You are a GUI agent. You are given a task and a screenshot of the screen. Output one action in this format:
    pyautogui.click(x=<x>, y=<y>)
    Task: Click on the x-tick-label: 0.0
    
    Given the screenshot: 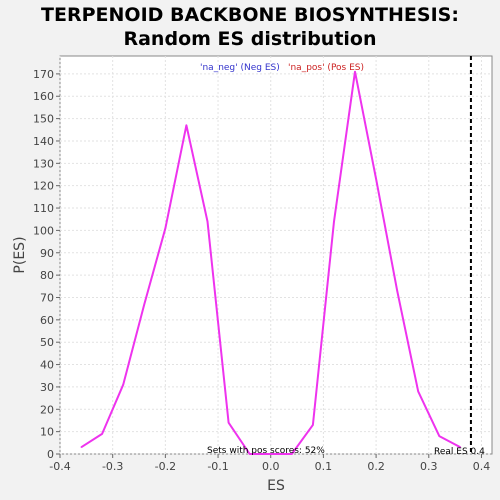 What is the action you would take?
    pyautogui.click(x=271, y=466)
    